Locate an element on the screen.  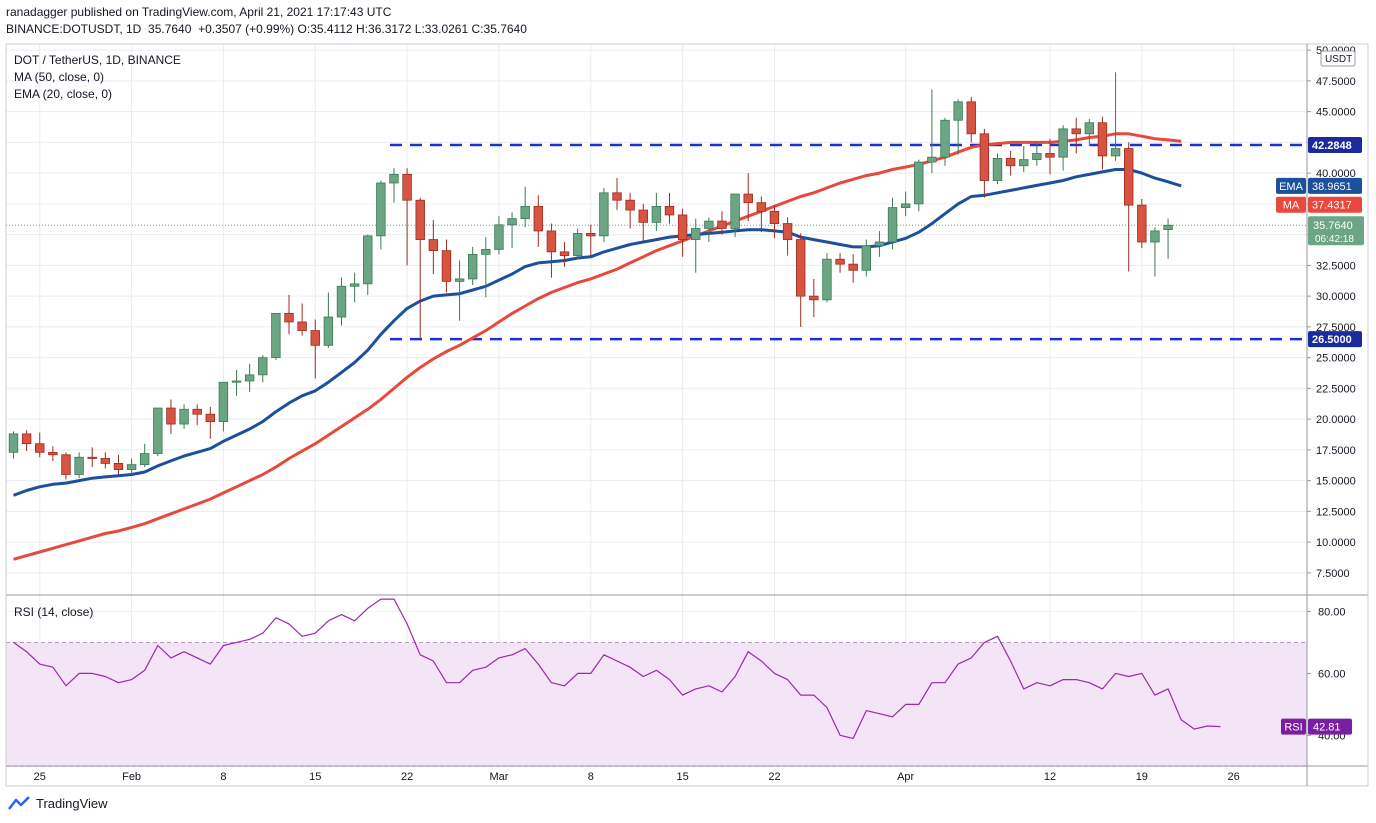
price-tick-label: 27.5000 is located at coordinates (1336, 328).